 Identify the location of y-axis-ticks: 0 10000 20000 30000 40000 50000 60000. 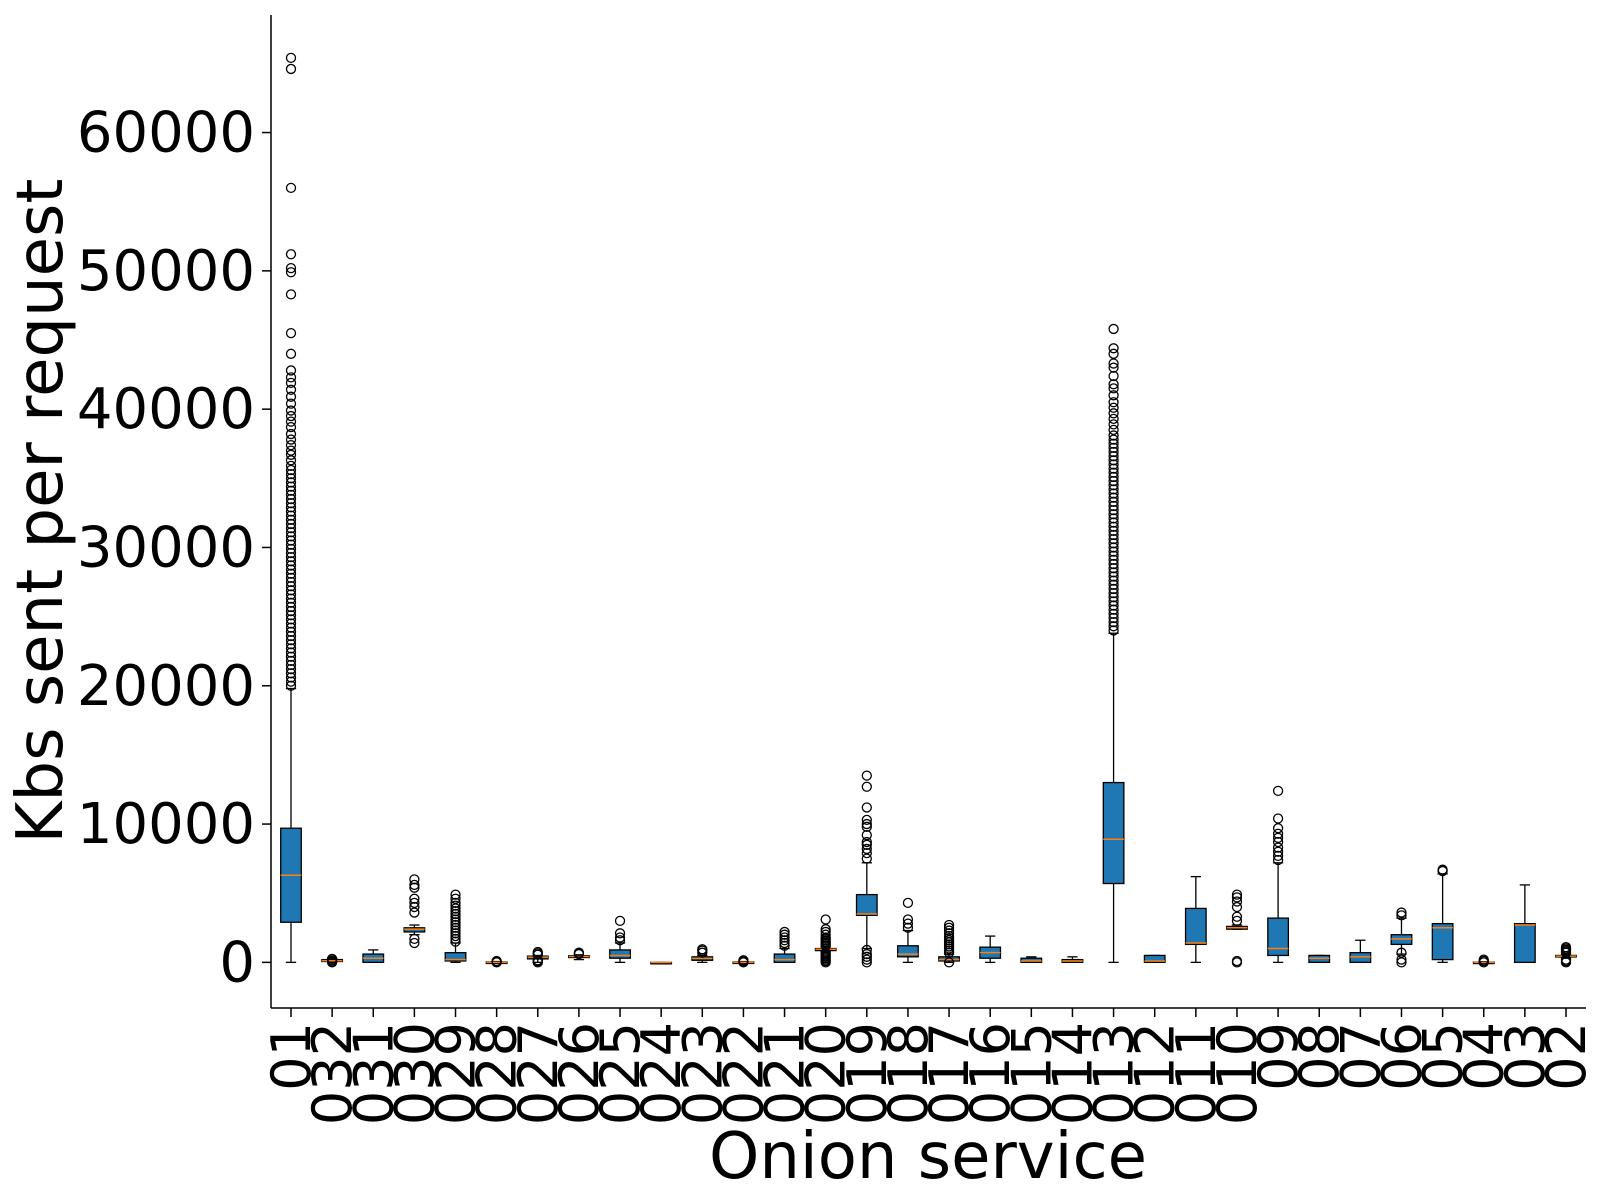
(174, 548).